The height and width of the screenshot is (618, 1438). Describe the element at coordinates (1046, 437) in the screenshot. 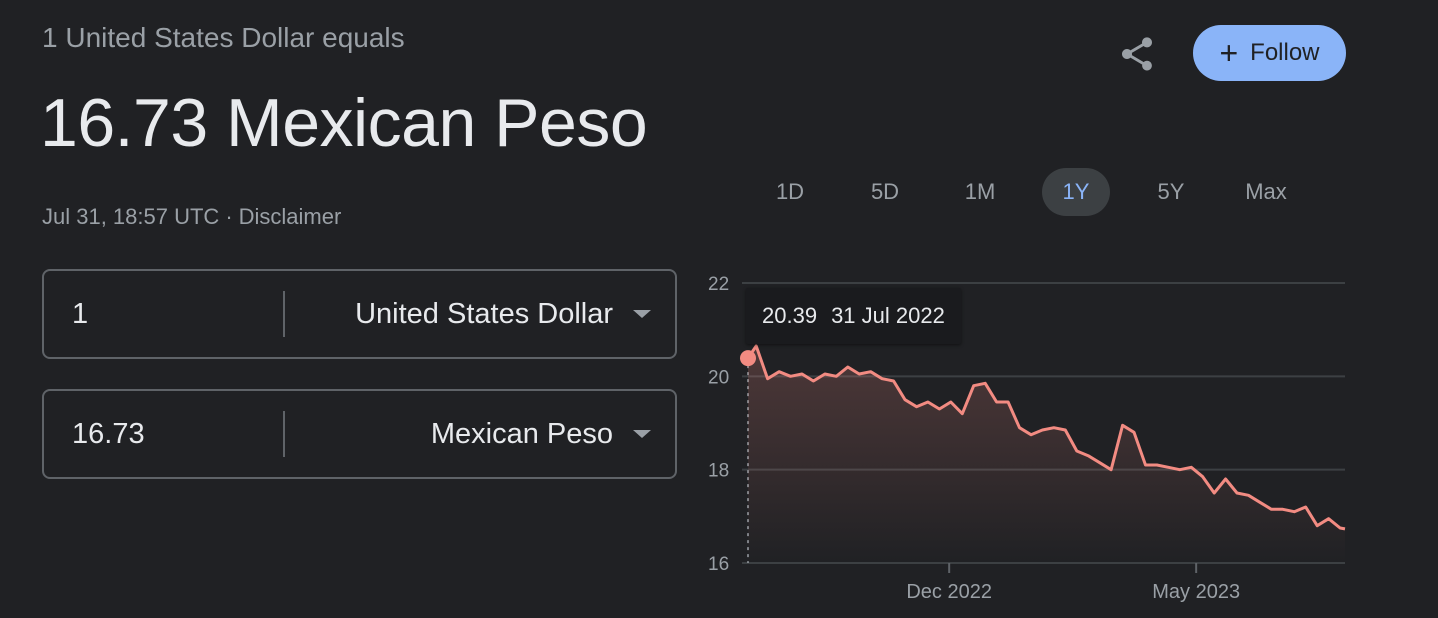

I see `series-line` at that location.